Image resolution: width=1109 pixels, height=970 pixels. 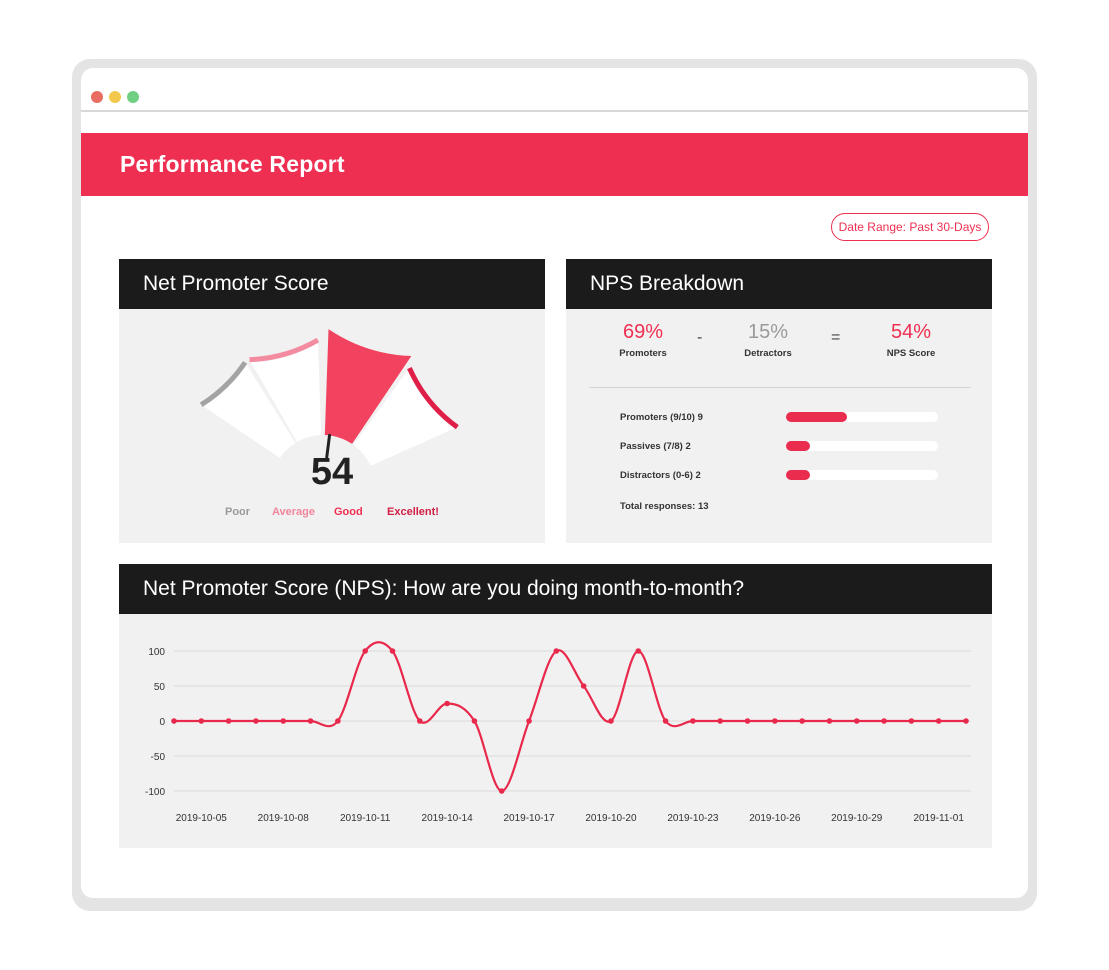 What do you see at coordinates (365, 818) in the screenshot?
I see `x-tick-label: 2019-10-11` at bounding box center [365, 818].